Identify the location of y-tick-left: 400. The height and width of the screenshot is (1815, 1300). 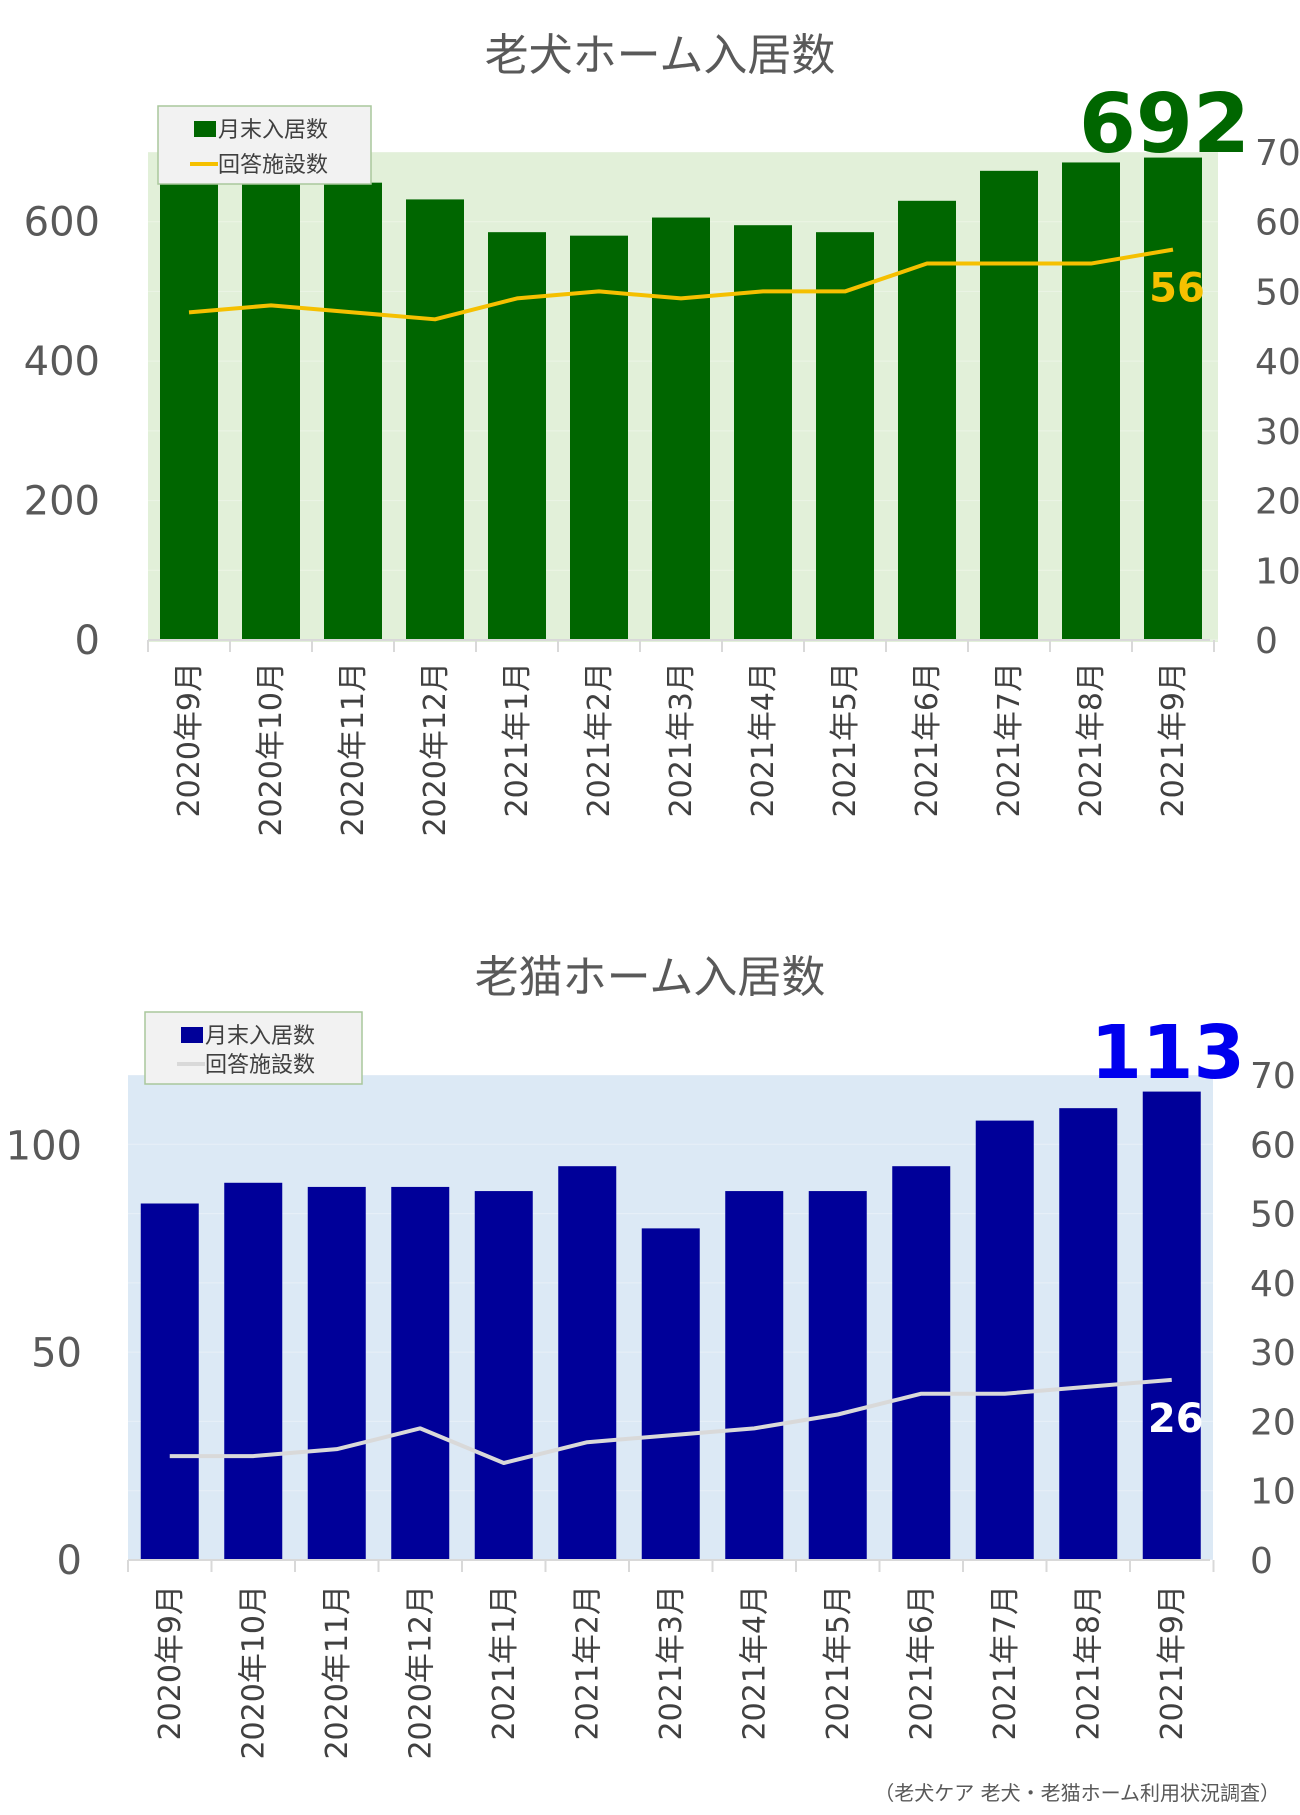
(62, 362).